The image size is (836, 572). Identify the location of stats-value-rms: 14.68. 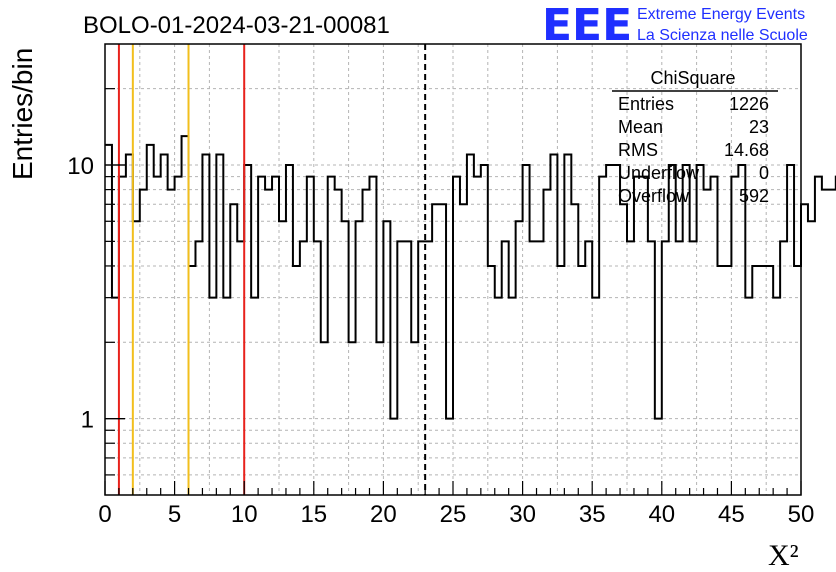
(746, 150).